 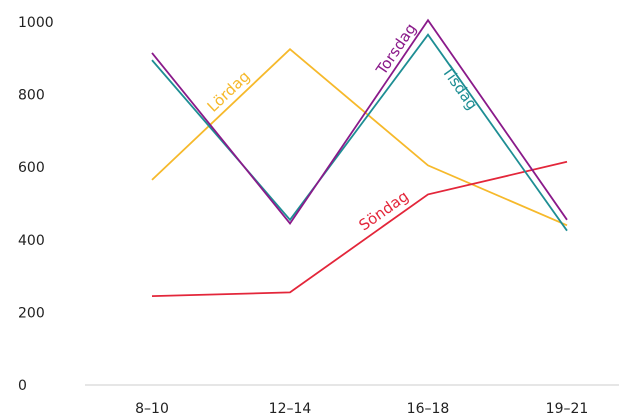 What do you see at coordinates (567, 409) in the screenshot?
I see `x-tick-label: 19–21` at bounding box center [567, 409].